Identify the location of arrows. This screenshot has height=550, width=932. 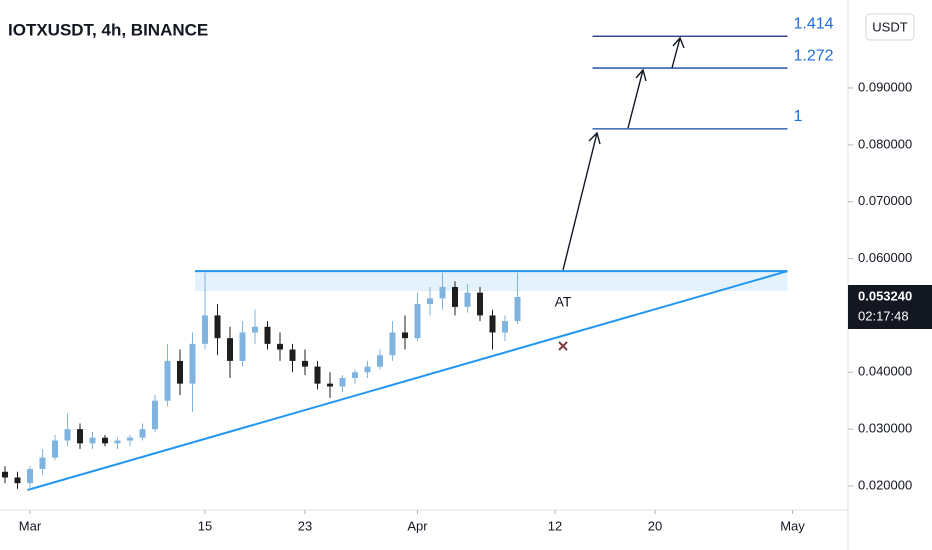
(623, 153).